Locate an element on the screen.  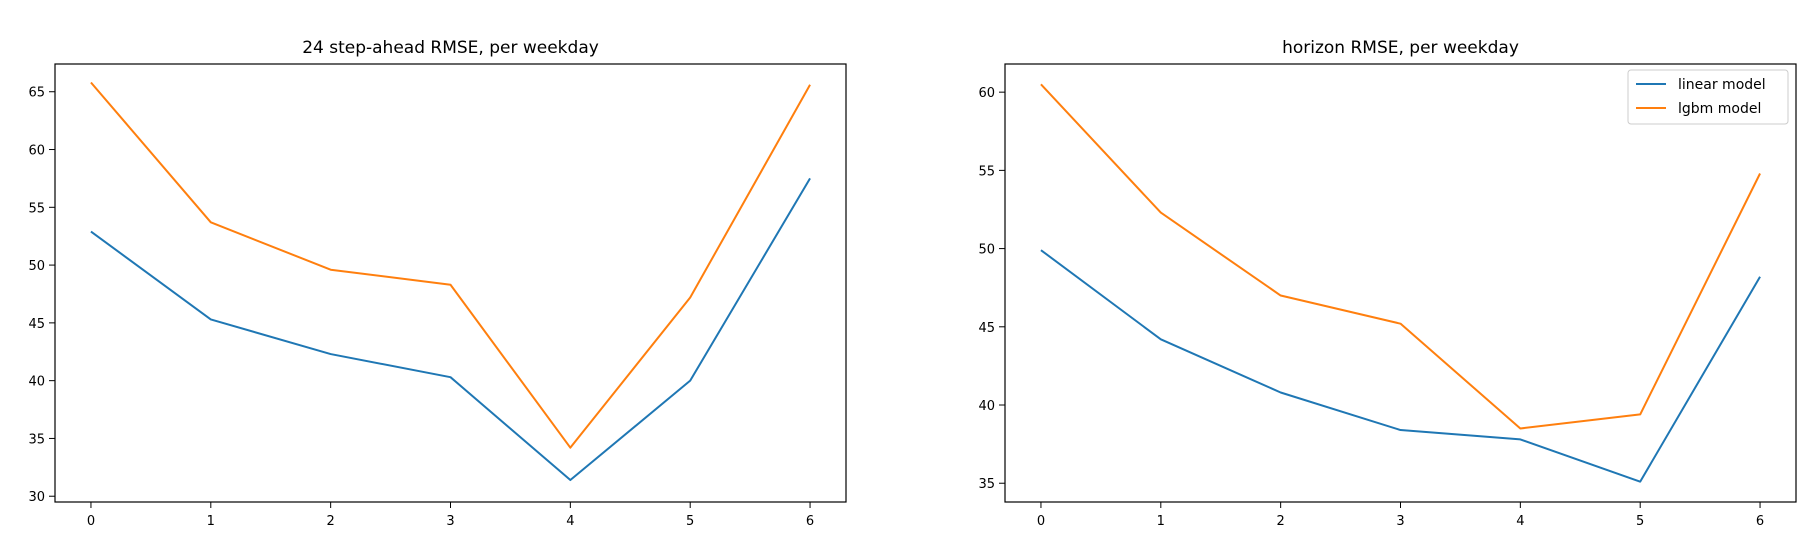
y-axis: 35 40 45 50 55 60 is located at coordinates (991, 289).